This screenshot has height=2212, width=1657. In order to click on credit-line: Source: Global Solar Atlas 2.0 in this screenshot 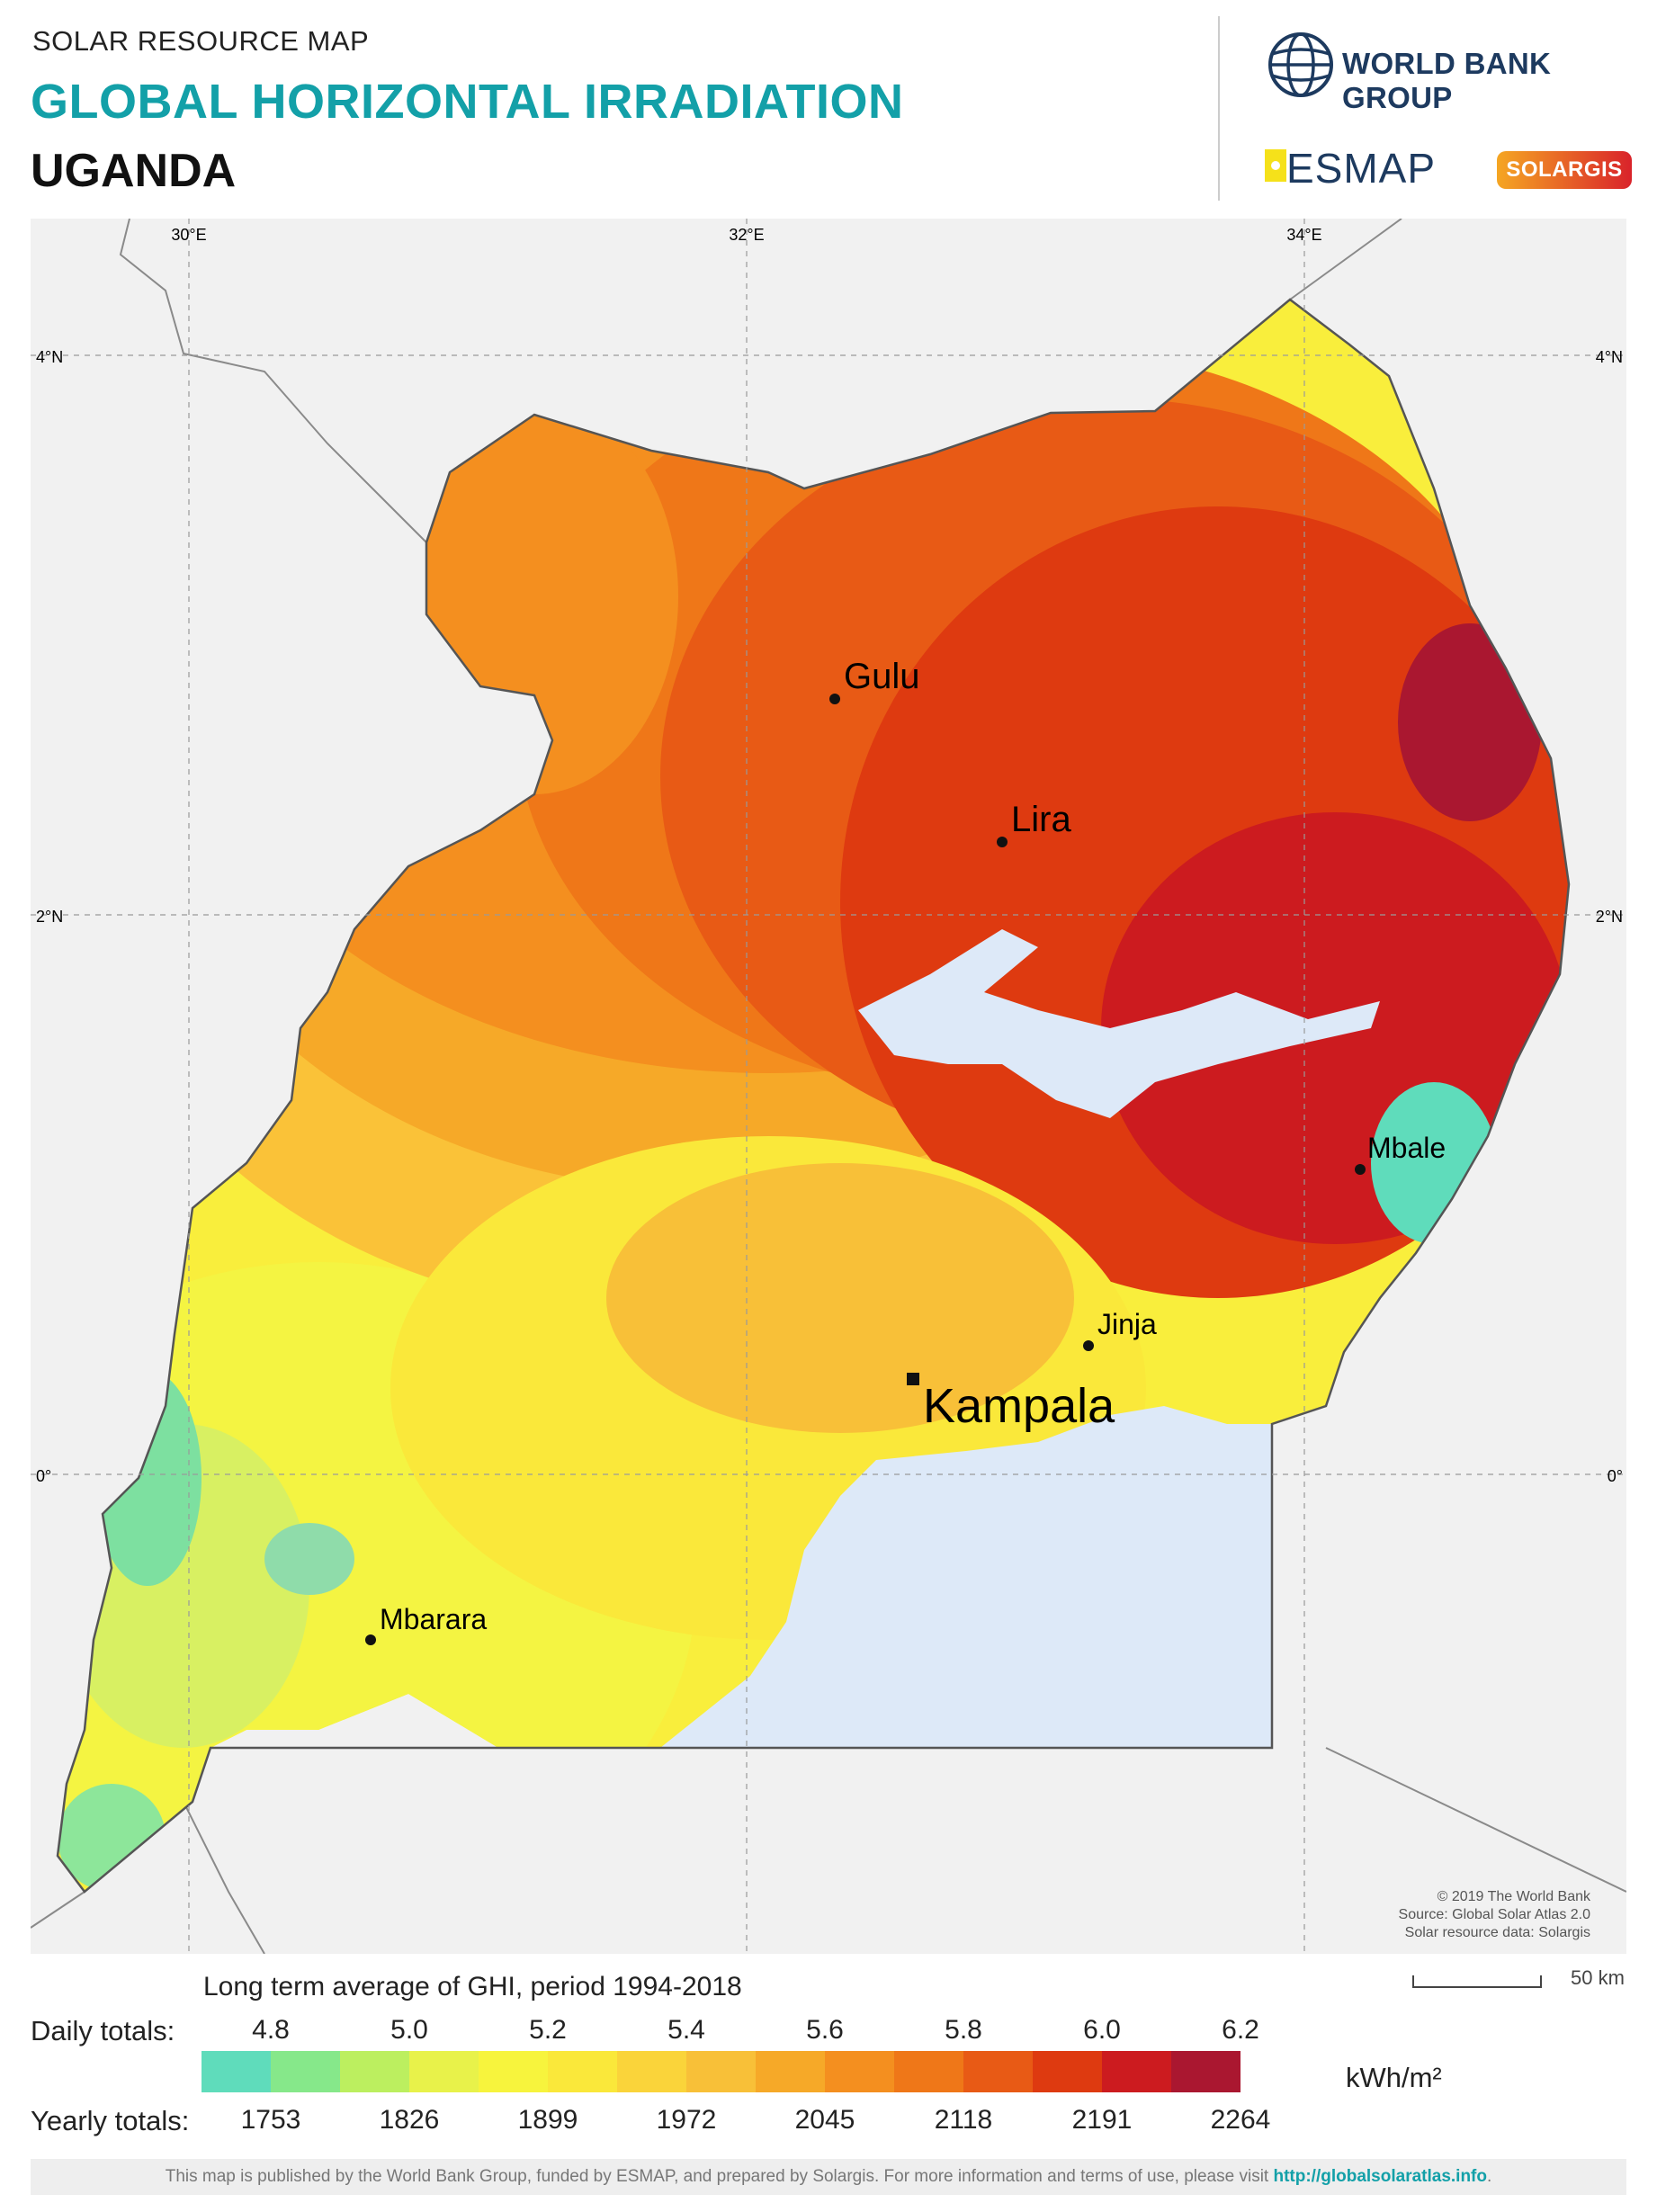, I will do `click(1494, 1915)`.